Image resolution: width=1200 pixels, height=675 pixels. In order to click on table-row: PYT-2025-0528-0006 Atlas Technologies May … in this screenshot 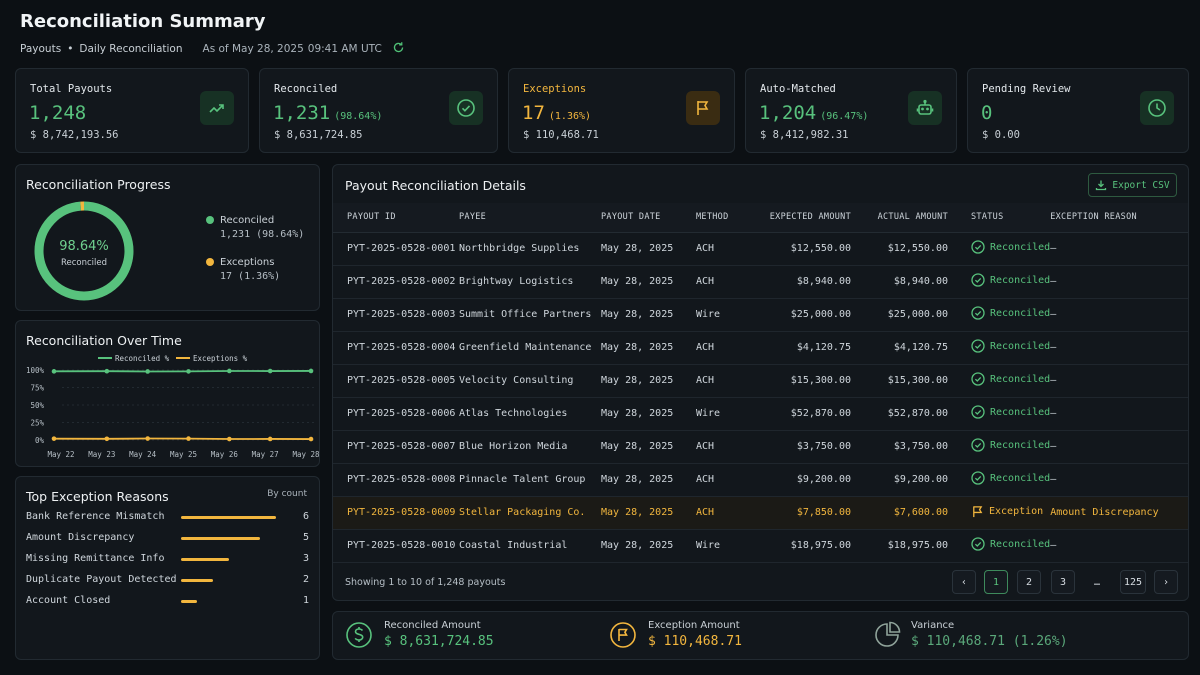, I will do `click(760, 414)`.